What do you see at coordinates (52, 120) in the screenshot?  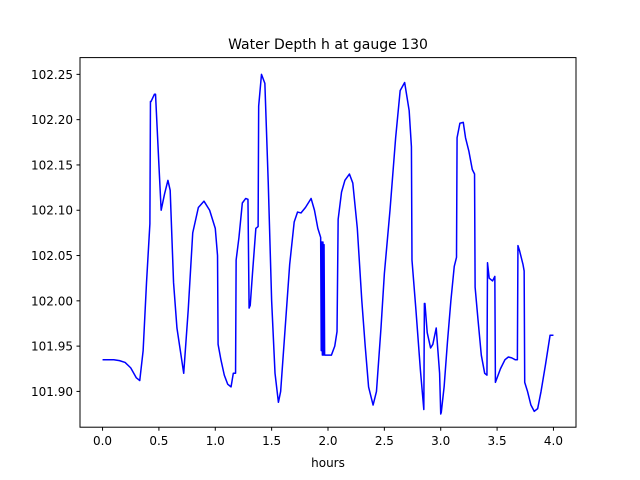 I see `y-tick-label: 102.20` at bounding box center [52, 120].